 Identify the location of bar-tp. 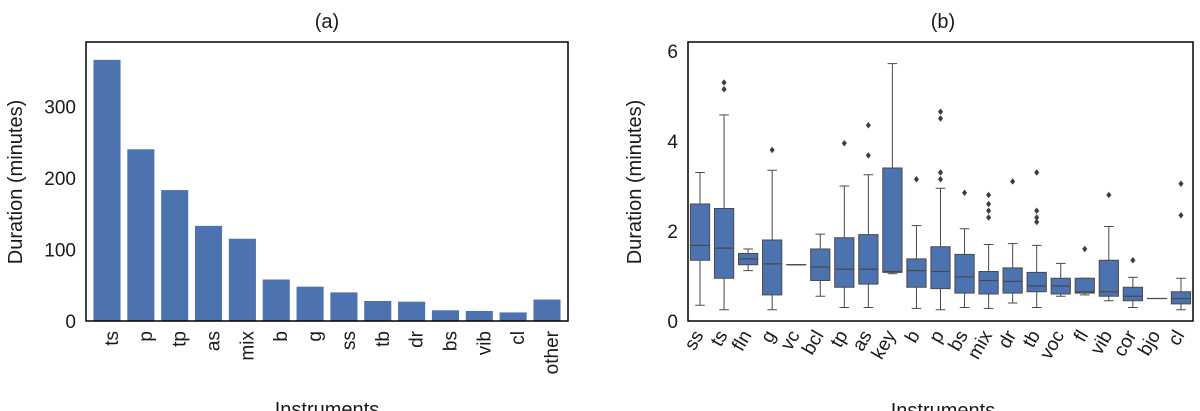
(175, 255).